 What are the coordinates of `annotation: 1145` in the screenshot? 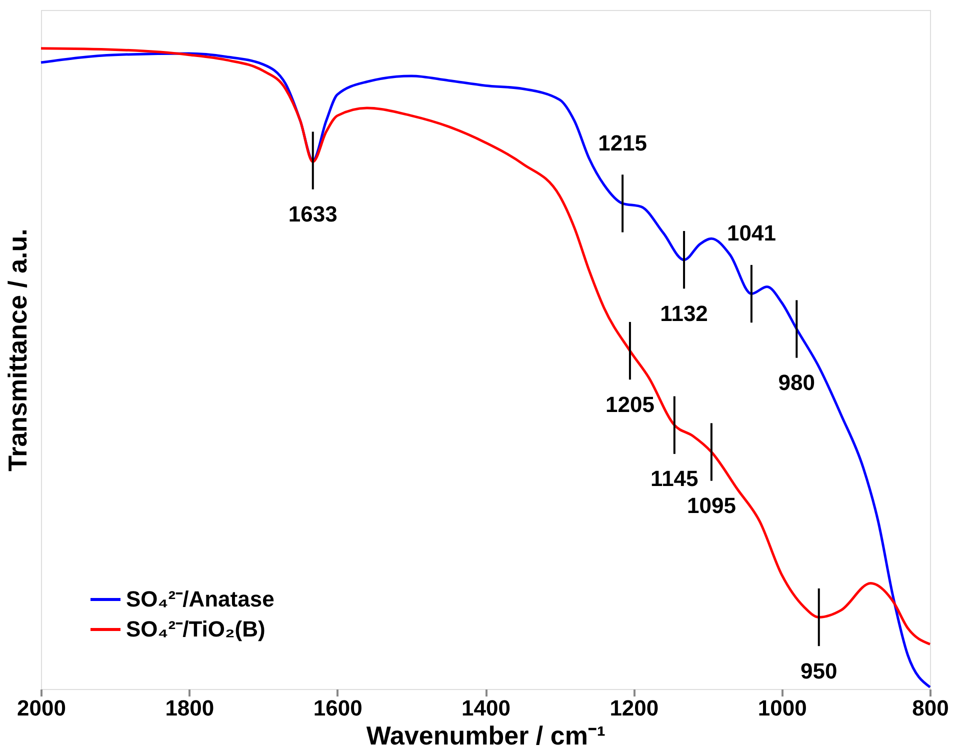 It's located at (674, 479).